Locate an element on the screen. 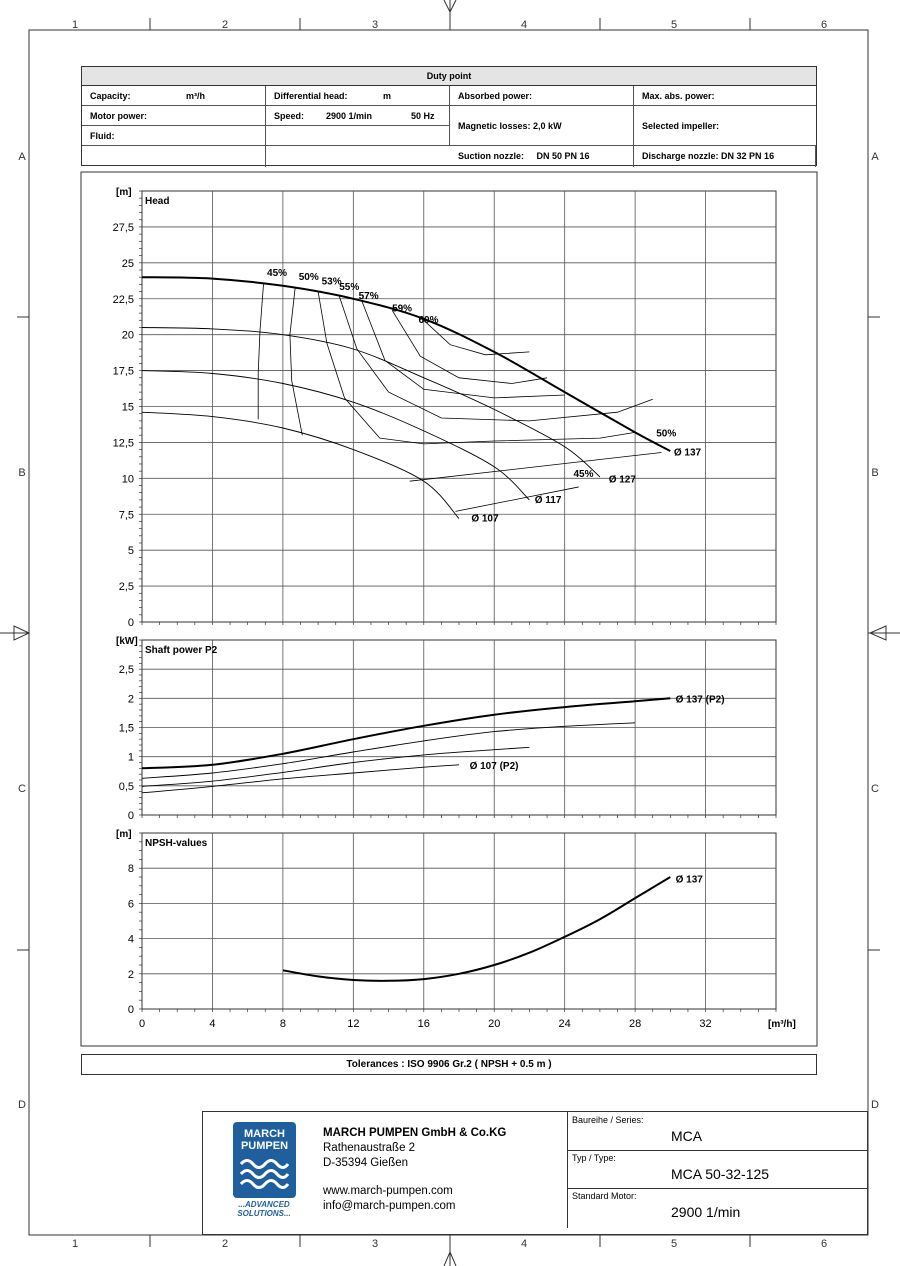 This screenshot has width=900, height=1266. center-mark-top is located at coordinates (450, 15).